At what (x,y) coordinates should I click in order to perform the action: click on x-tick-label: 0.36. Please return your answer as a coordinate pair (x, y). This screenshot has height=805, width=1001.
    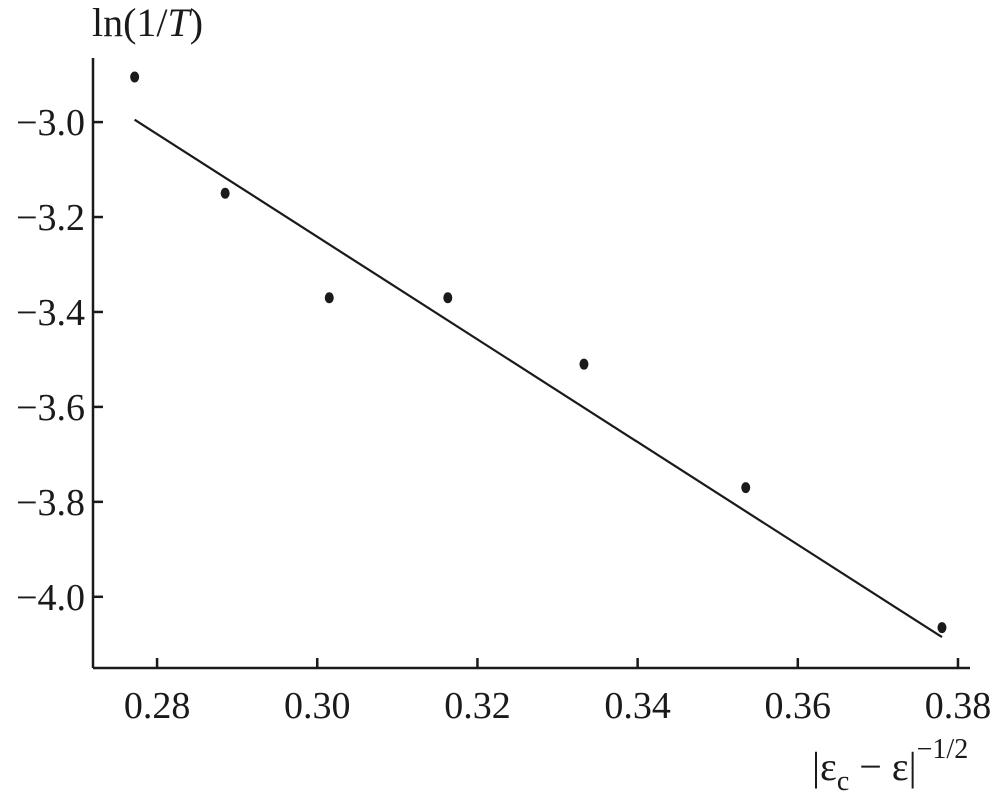
    Looking at the image, I should click on (798, 706).